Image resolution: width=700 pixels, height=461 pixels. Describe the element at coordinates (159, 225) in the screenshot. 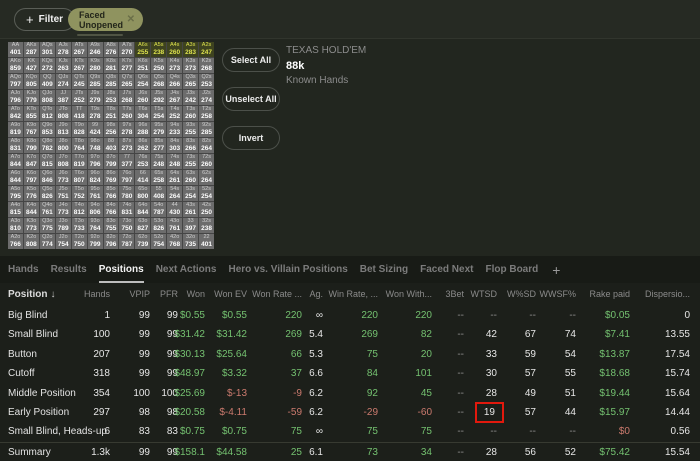

I see `hand-cell-53o: 53o 826` at that location.